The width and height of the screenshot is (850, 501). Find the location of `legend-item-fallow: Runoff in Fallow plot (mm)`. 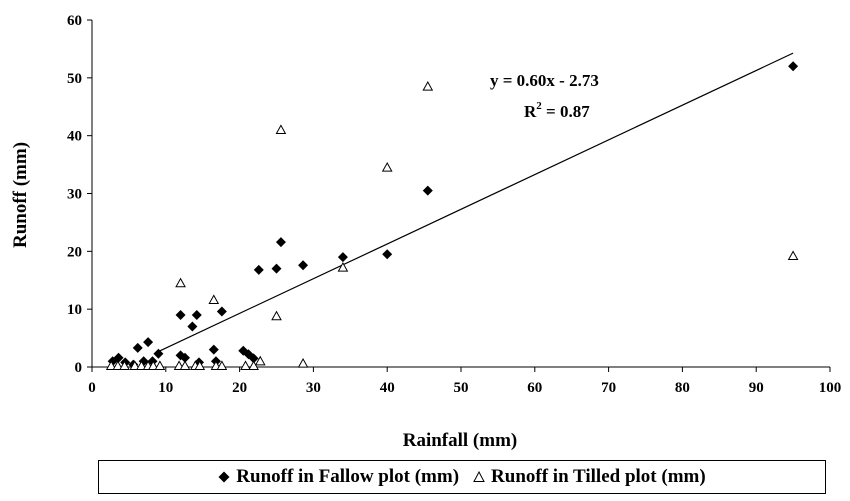

legend-item-fallow: Runoff in Fallow plot (mm) is located at coordinates (338, 477).